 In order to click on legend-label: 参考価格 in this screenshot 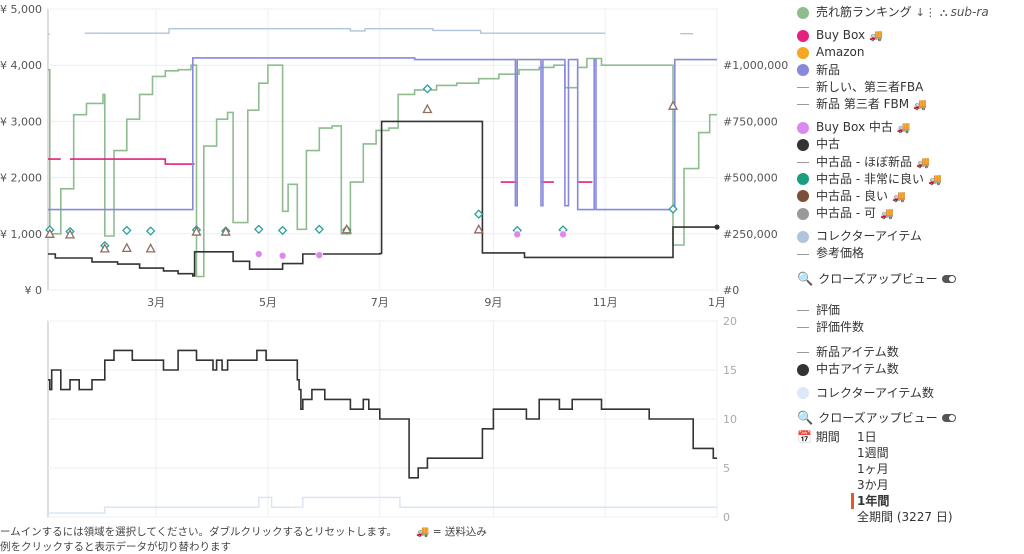, I will do `click(840, 253)`.